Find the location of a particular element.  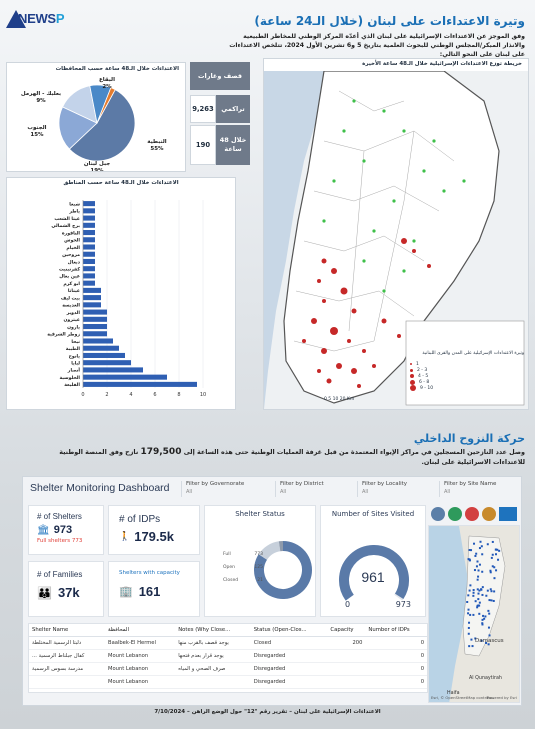

col-governorate: المحافظة is located at coordinates (140, 630).